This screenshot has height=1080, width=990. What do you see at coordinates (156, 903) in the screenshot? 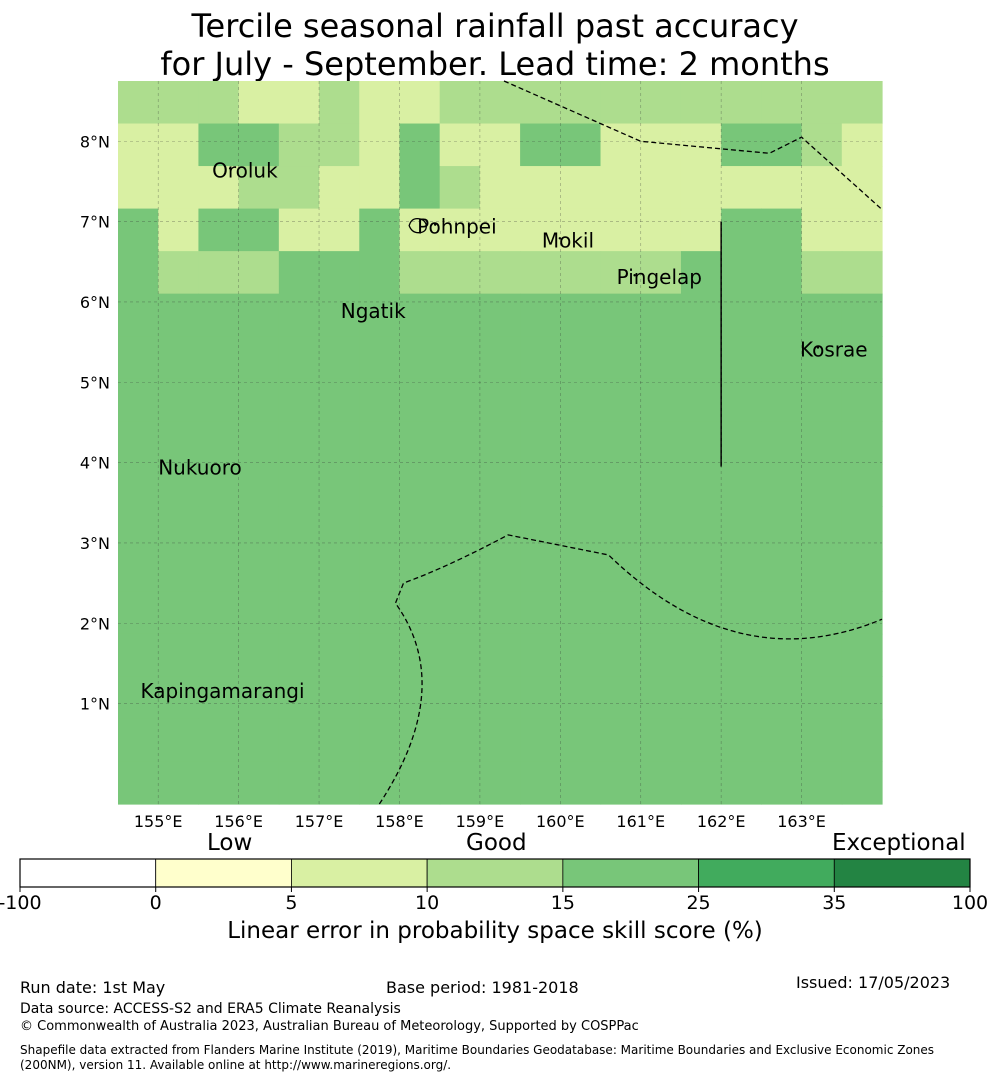
I see `colorbar-tick-label: 0` at bounding box center [156, 903].